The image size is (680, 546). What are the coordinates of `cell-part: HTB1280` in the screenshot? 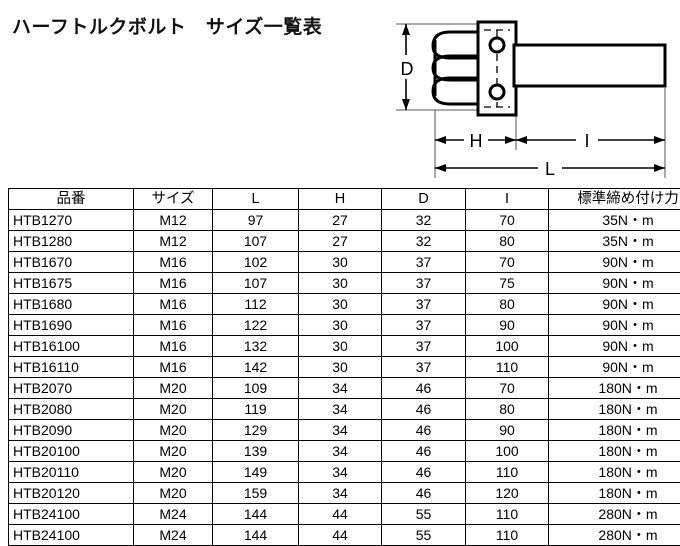 It's located at (71, 241).